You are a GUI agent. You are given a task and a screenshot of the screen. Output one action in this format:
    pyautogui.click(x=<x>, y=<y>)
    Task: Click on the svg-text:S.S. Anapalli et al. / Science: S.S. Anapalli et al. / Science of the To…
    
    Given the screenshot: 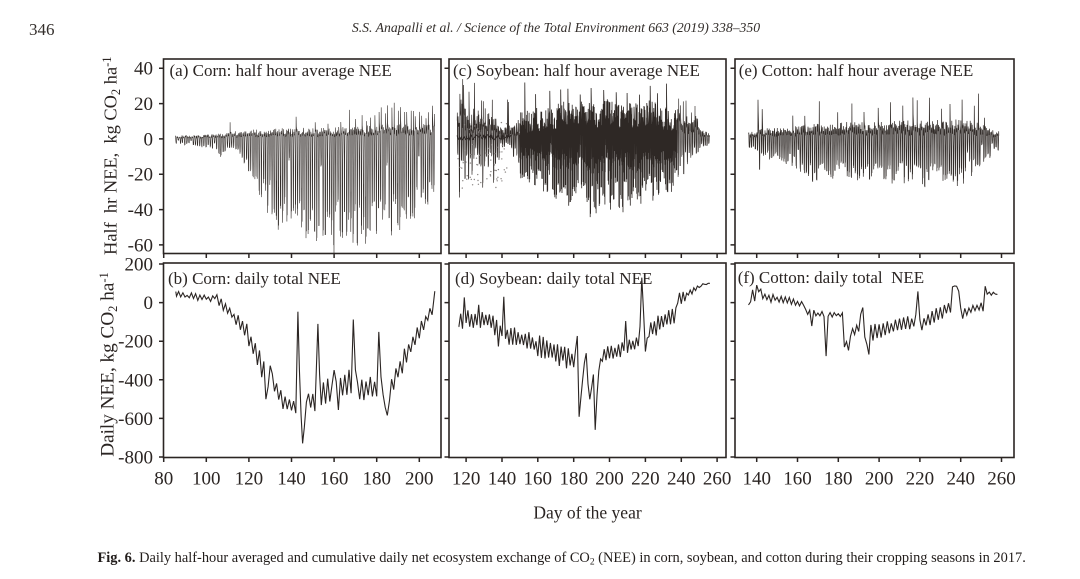 What is the action you would take?
    pyautogui.click(x=556, y=28)
    